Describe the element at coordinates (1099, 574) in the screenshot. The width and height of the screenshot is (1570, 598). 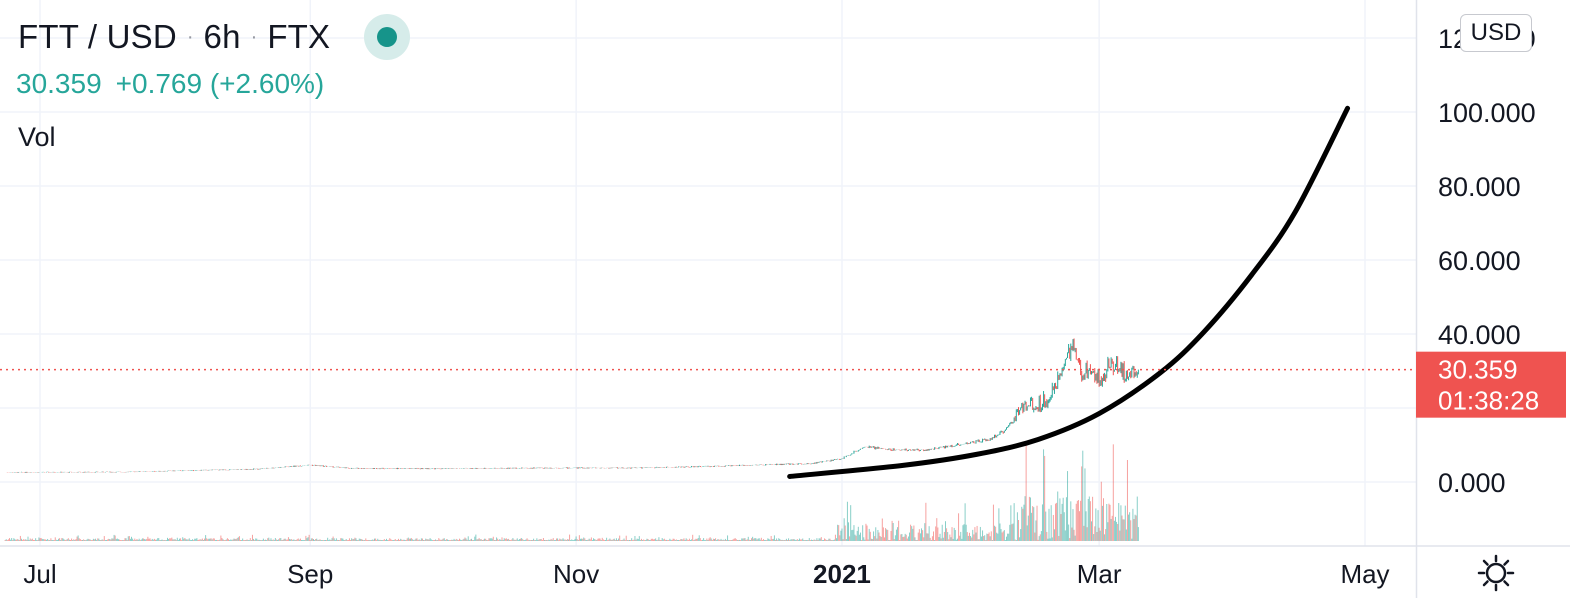
I see `x-tick-label: Mar` at that location.